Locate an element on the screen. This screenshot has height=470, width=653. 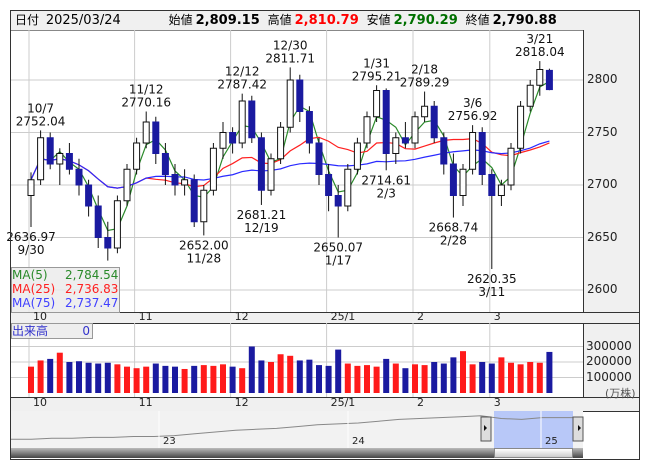
annotation-date: 2/3 is located at coordinates (386, 193).